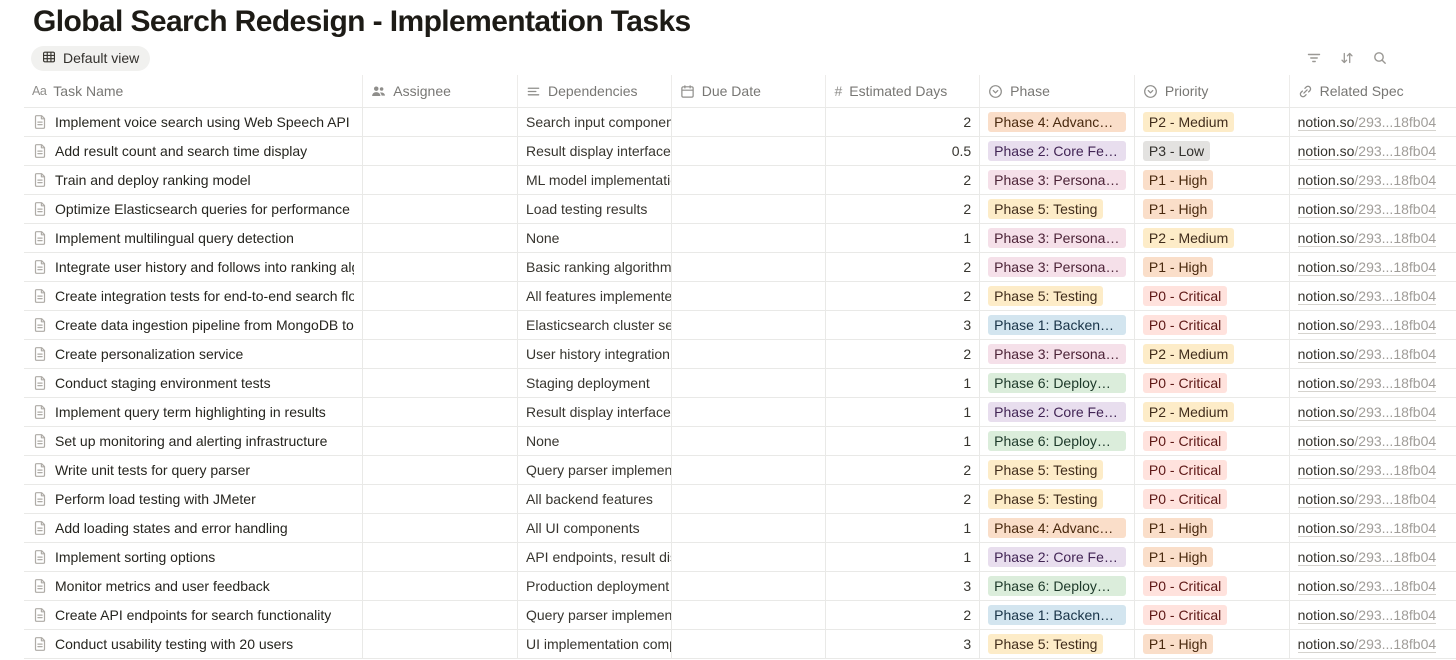 The image size is (1456, 660). Describe the element at coordinates (91, 58) in the screenshot. I see `view-tab-default: Default view` at that location.